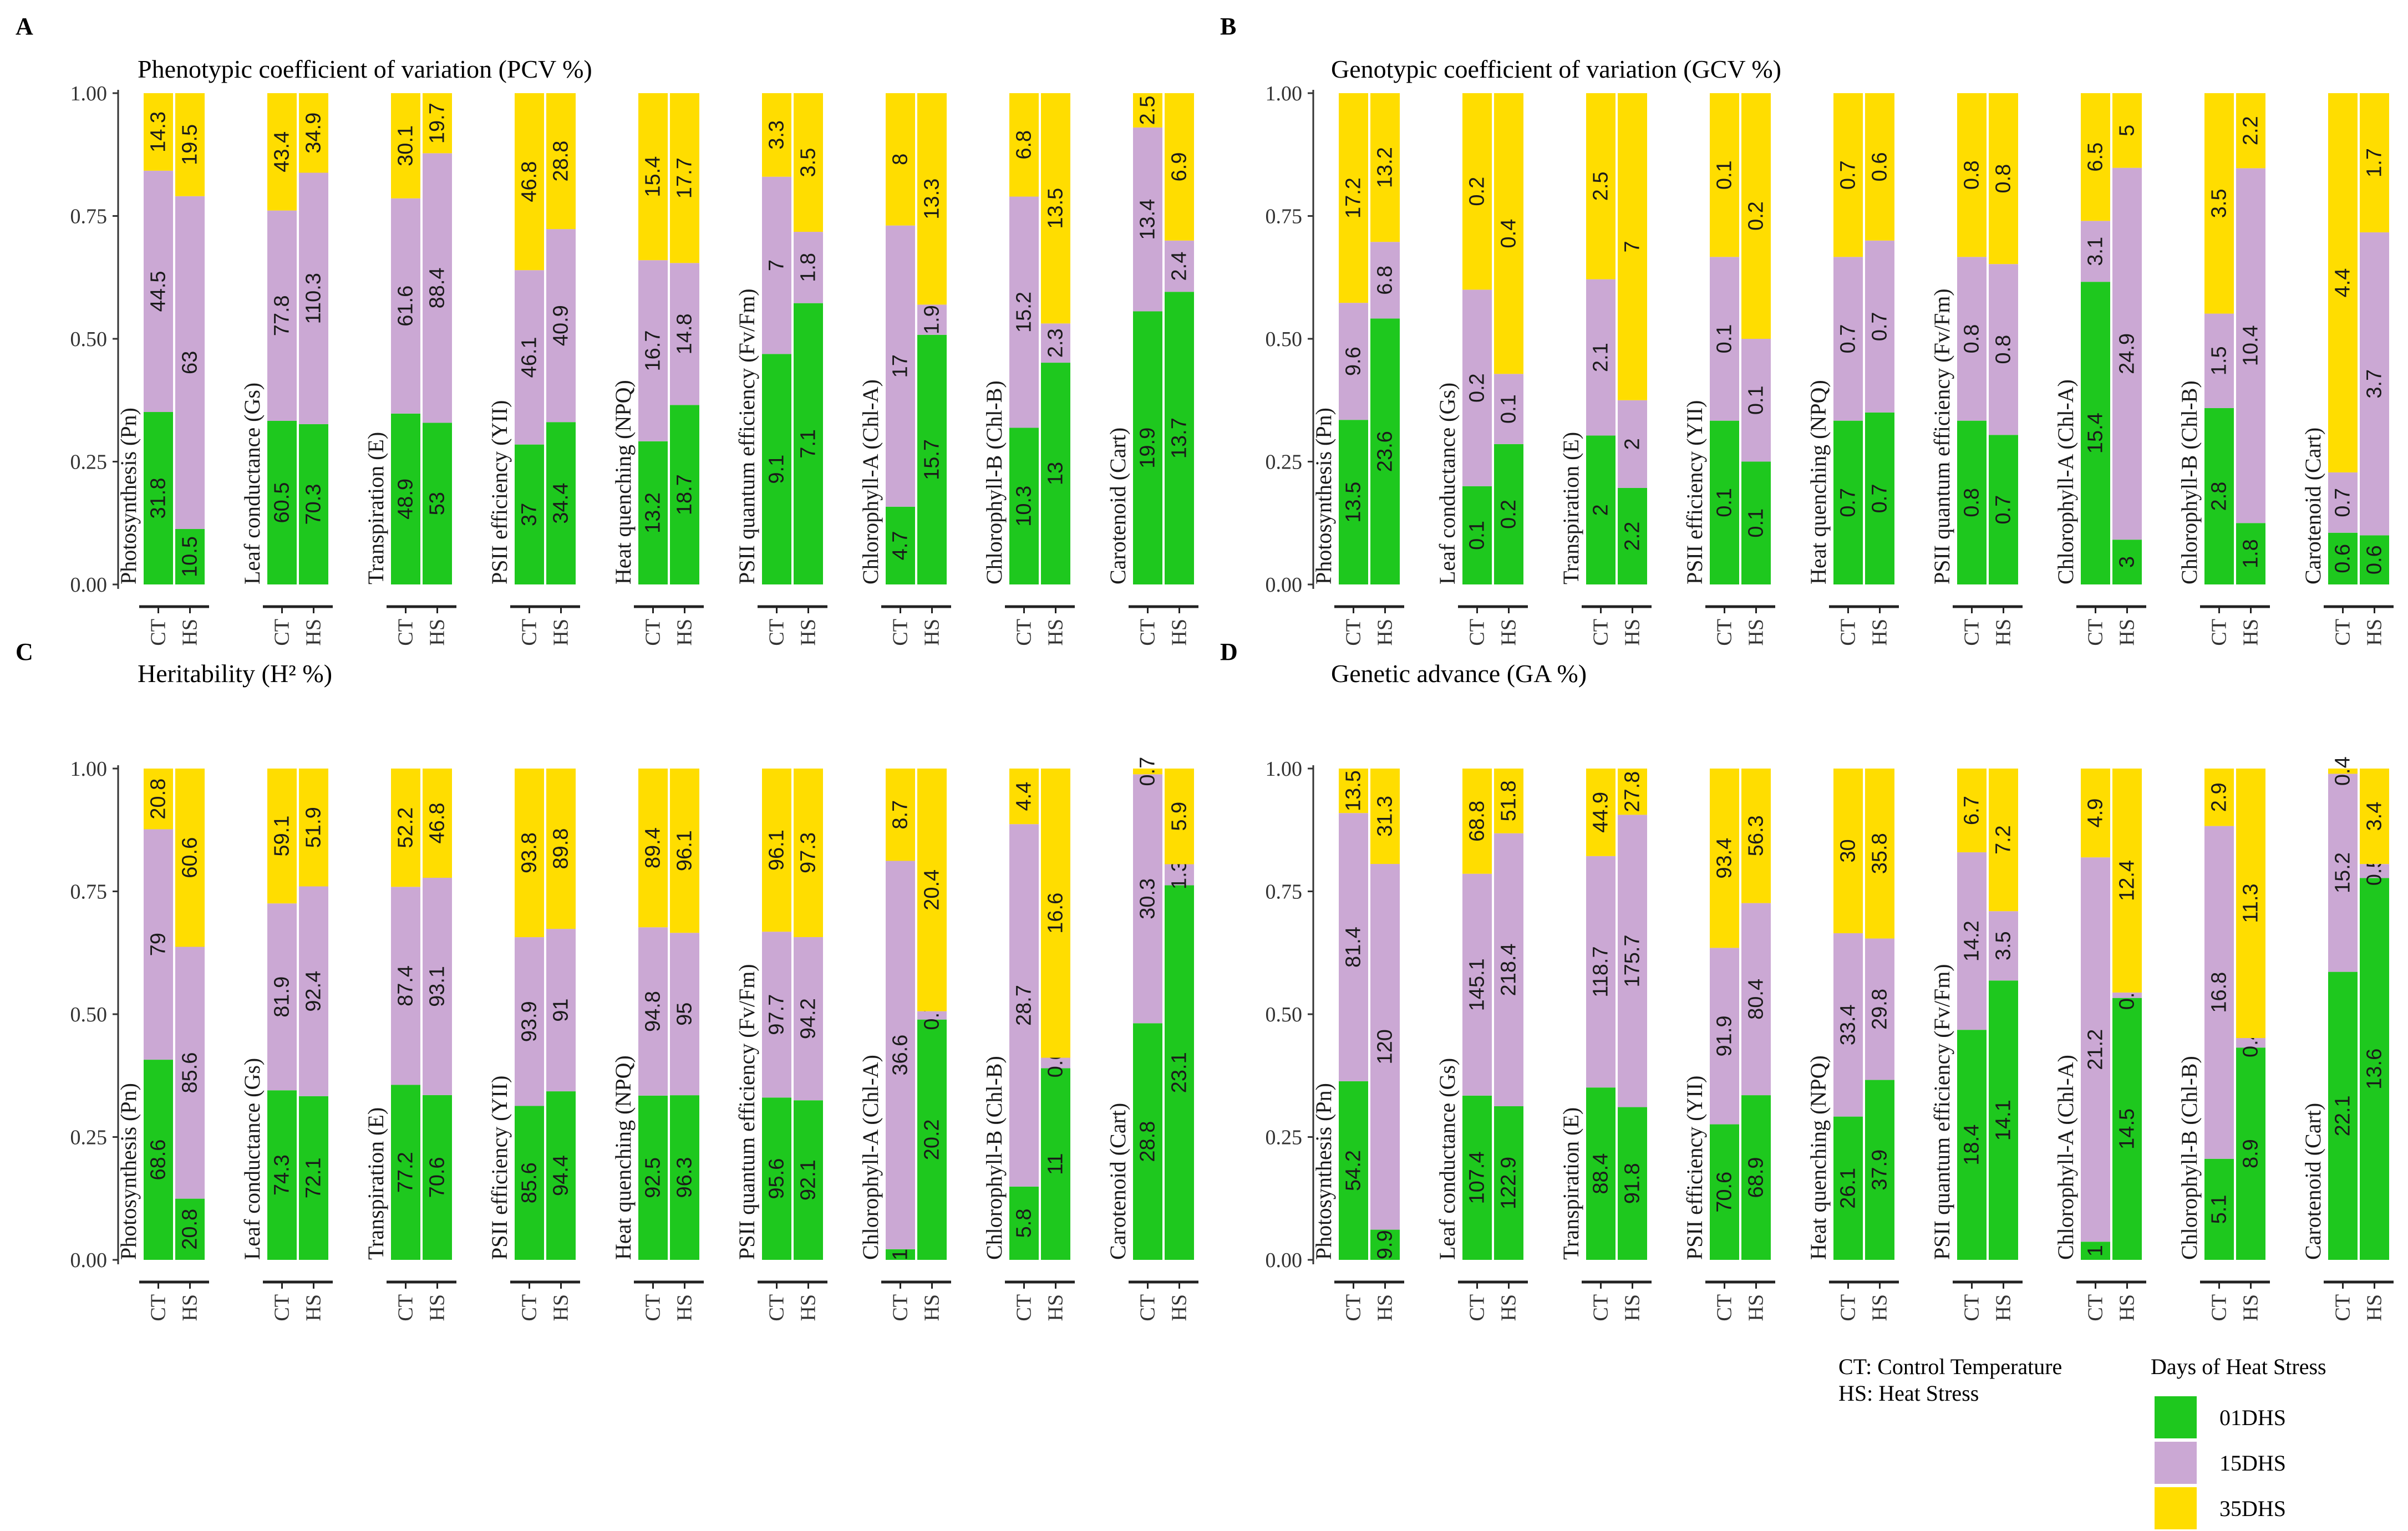 The width and height of the screenshot is (2408, 1531). I want to click on data-label: 0.7, so click(1848, 502).